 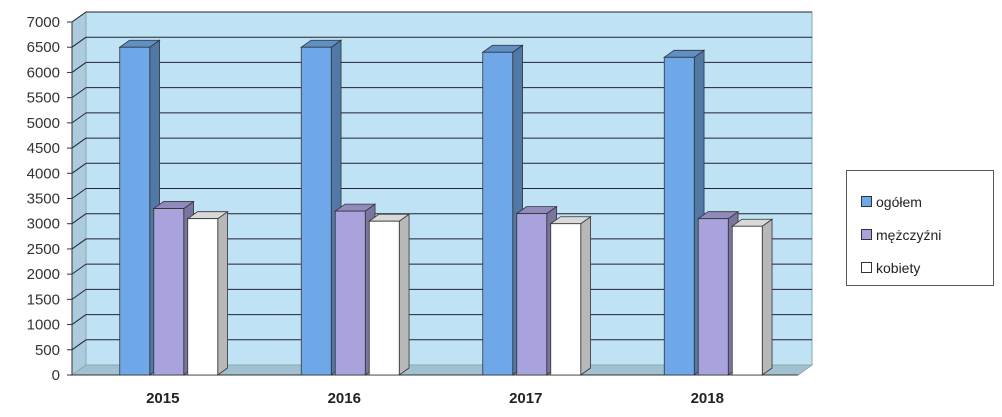 I want to click on legend-swatch-ogolem, so click(x=866, y=201).